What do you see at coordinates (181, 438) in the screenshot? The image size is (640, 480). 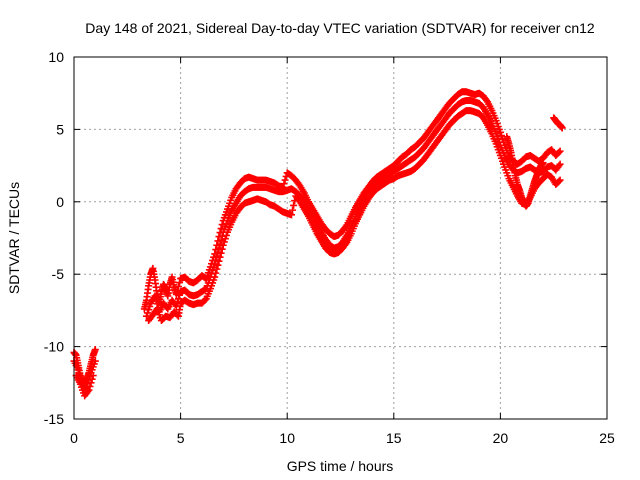 I see `x-tick-label: 5` at bounding box center [181, 438].